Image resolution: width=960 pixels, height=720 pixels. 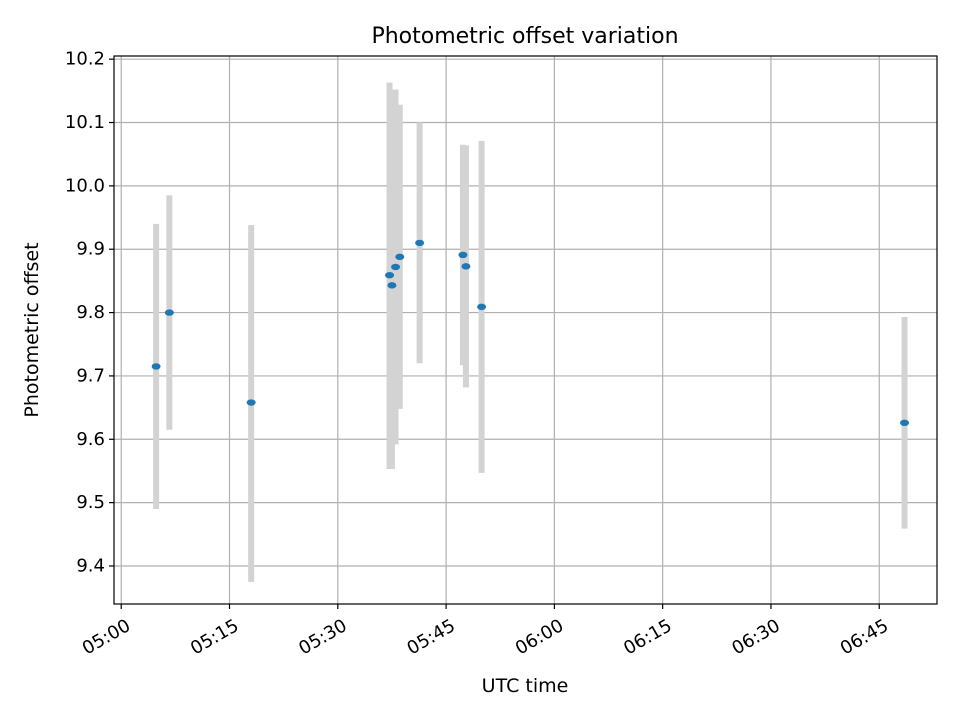 I want to click on x-axis-label: UTC time, so click(x=525, y=686).